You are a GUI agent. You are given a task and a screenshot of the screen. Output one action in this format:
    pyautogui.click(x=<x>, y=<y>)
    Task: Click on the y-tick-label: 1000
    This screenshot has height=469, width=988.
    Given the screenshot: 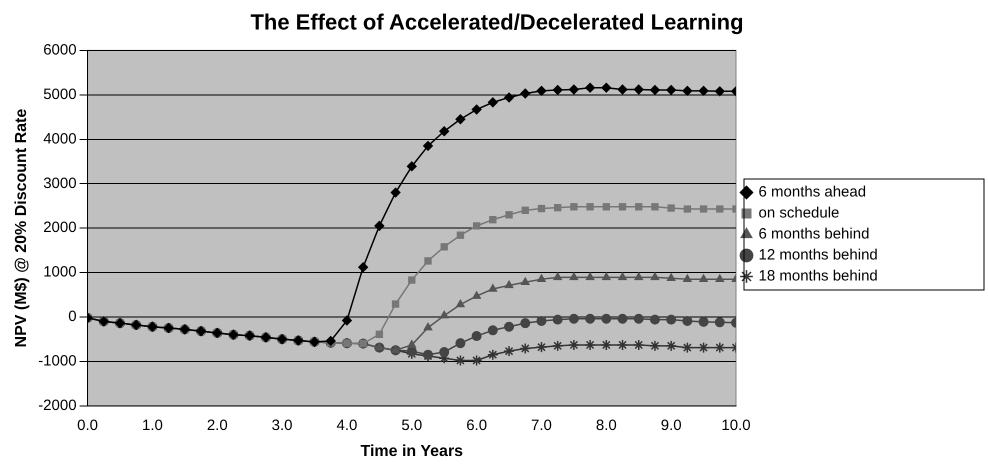 What is the action you would take?
    pyautogui.click(x=60, y=272)
    